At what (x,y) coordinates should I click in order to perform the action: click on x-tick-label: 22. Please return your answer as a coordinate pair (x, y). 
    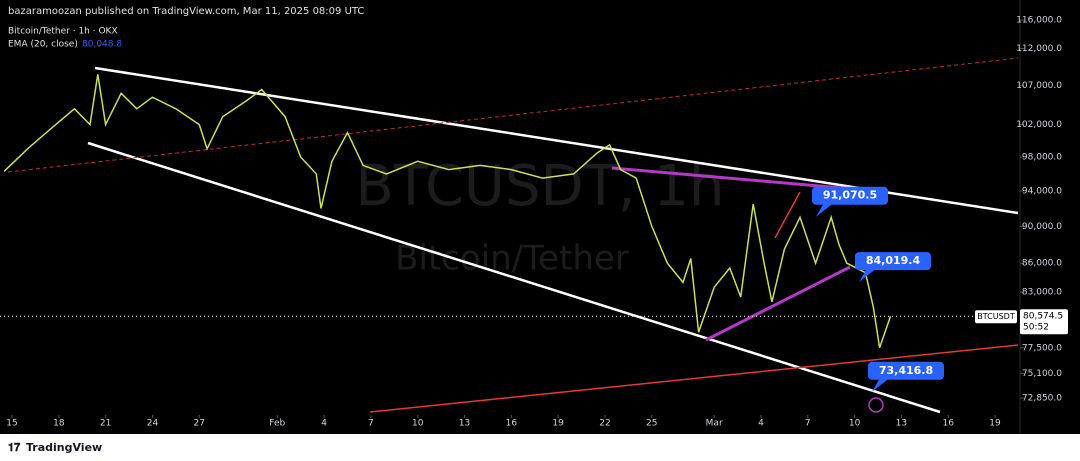
    Looking at the image, I should click on (604, 424).